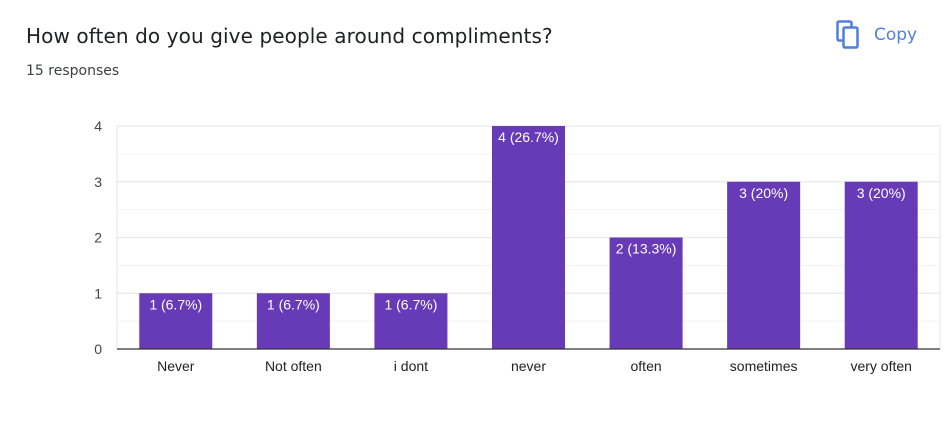 This screenshot has height=433, width=949. I want to click on copy-icon, so click(848, 35).